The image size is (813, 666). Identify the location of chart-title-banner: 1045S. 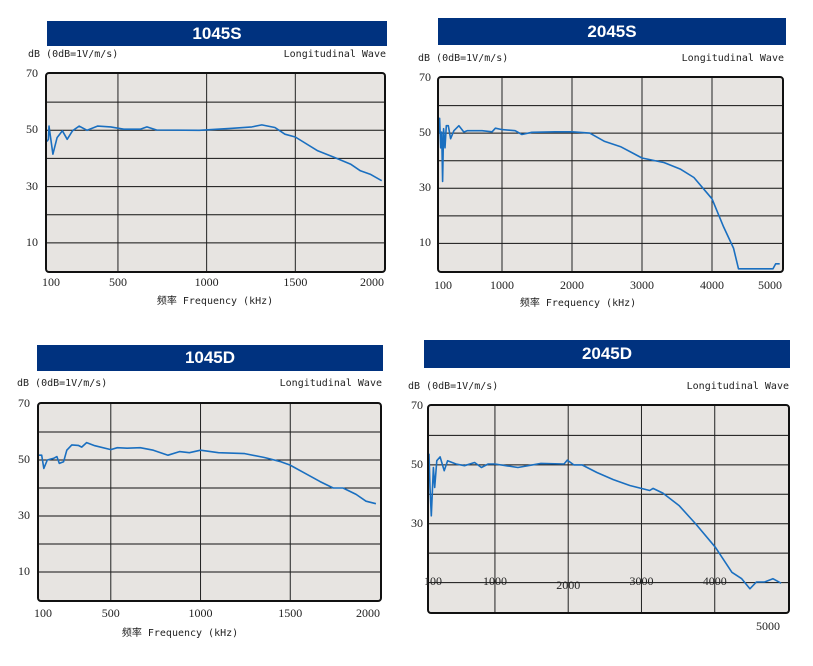
(217, 33).